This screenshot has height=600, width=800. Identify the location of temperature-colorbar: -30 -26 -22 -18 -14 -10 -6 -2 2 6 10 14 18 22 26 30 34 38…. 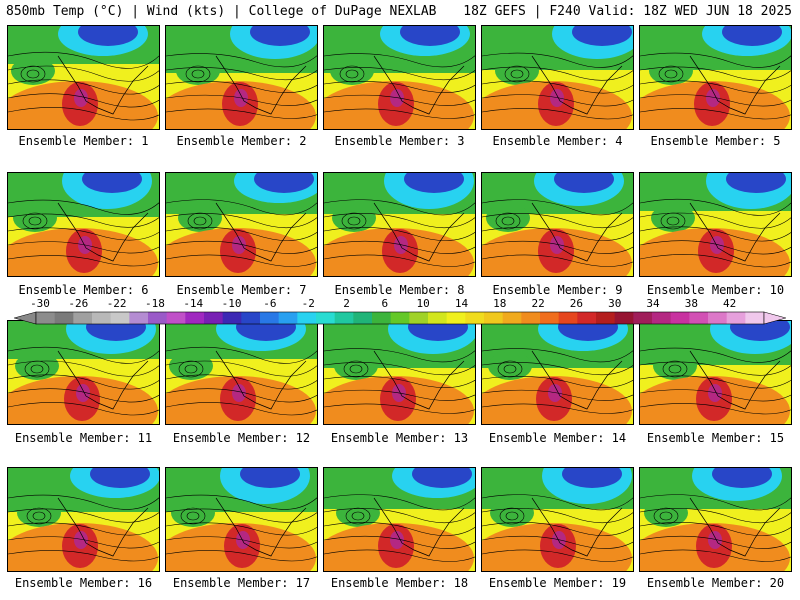
(400, 317).